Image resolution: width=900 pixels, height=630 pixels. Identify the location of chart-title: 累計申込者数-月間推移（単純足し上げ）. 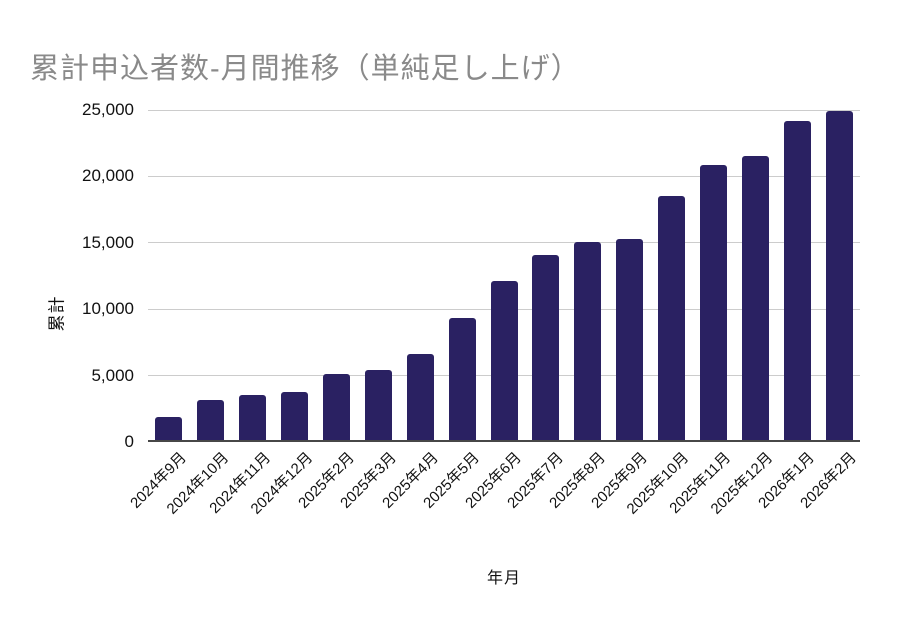
(305, 69).